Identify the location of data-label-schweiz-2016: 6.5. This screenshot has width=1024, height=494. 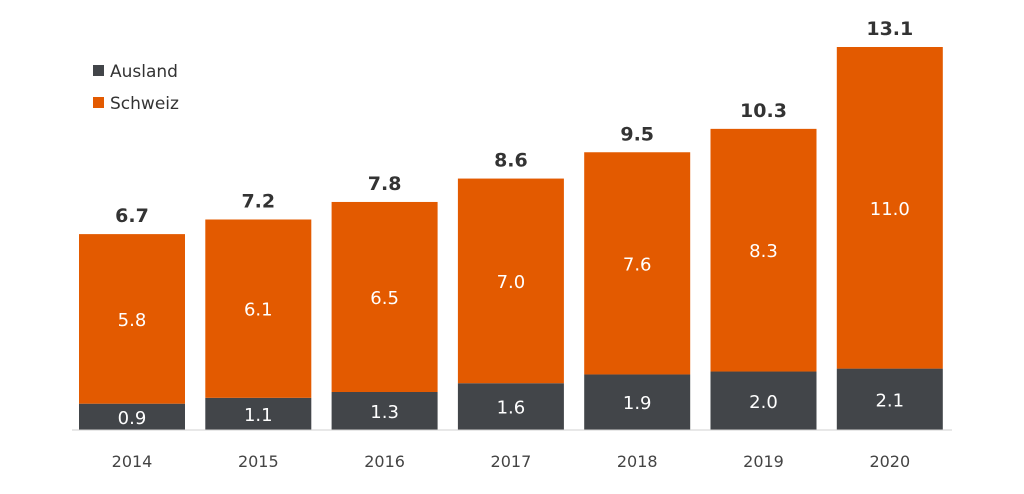
(384, 298).